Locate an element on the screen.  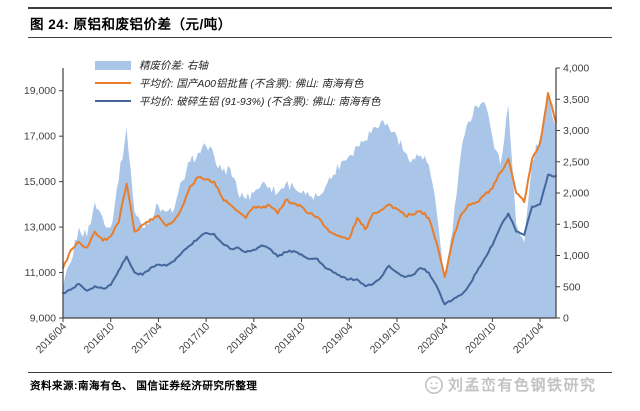
right-axis-tick-label: 3,500 is located at coordinates (576, 100).